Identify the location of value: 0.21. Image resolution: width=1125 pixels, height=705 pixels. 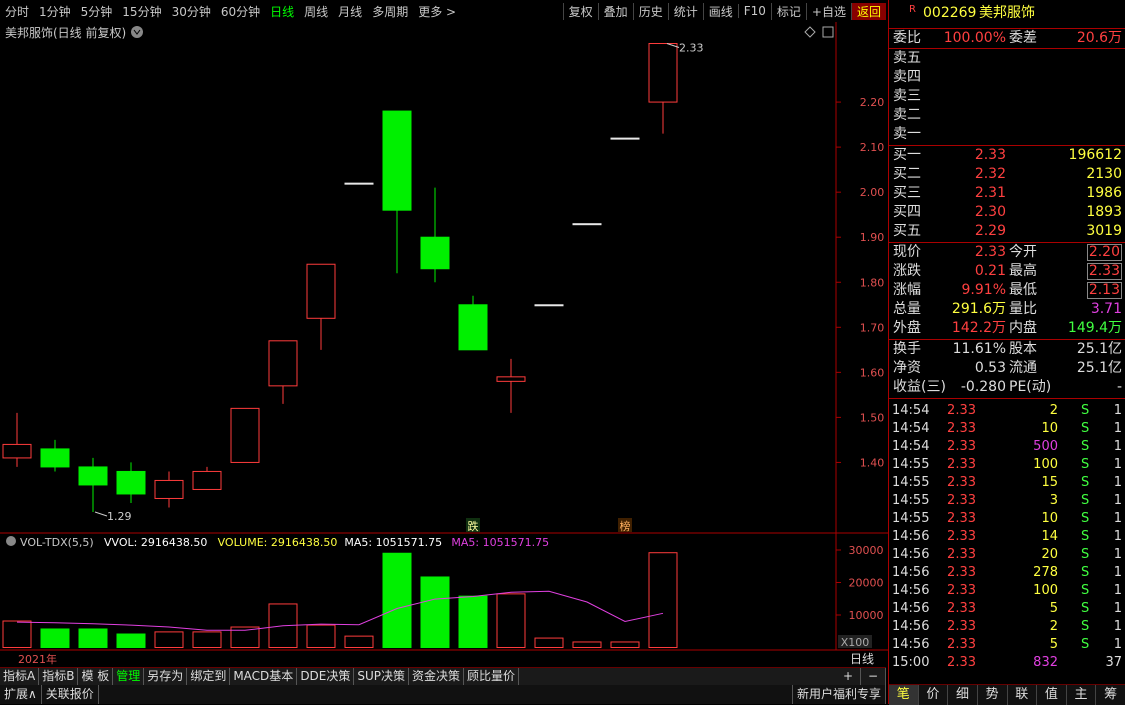
(990, 271).